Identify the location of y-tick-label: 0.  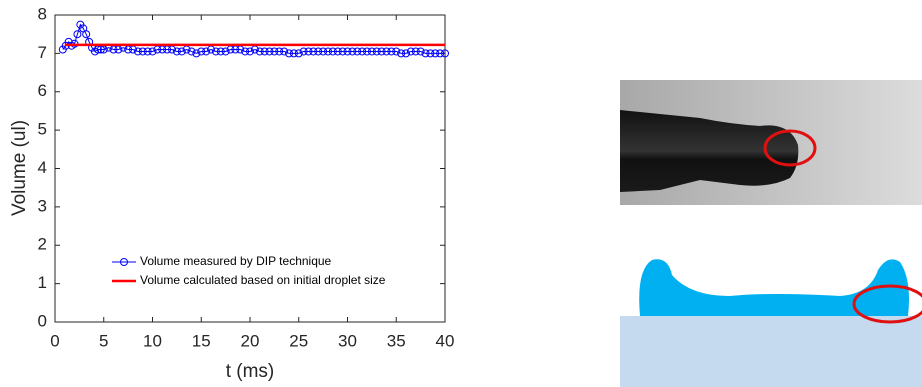
(42, 320).